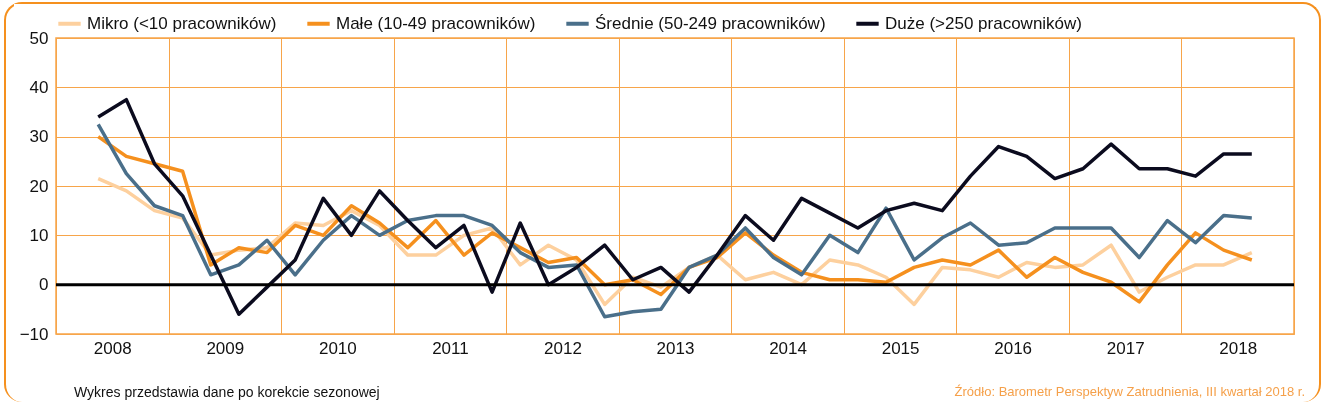  Describe the element at coordinates (710, 23) in the screenshot. I see `legend-label: Średnie (50-249 pracowników)` at that location.